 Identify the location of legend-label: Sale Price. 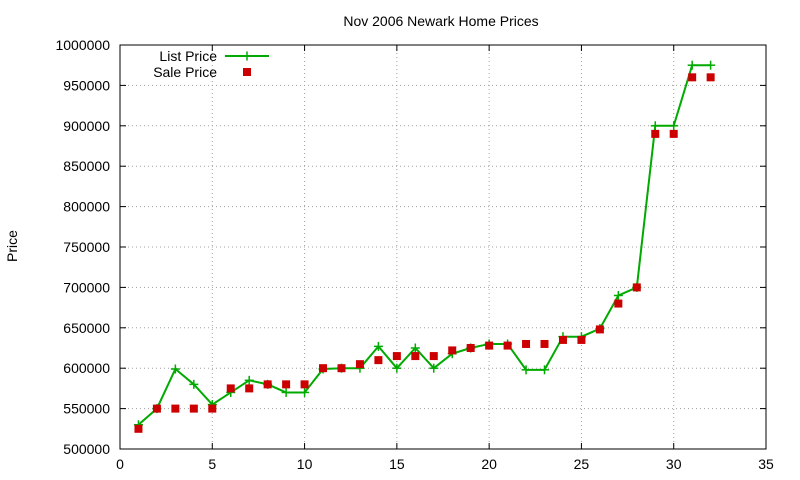
(185, 72).